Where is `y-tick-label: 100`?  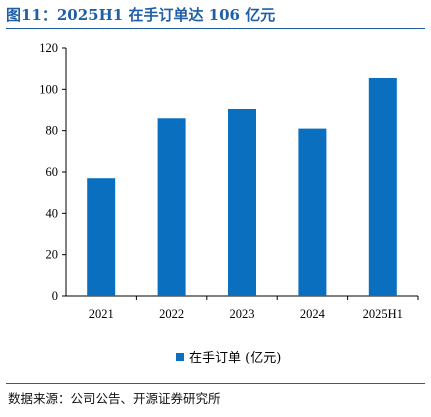 y-tick-label: 100 is located at coordinates (48, 89).